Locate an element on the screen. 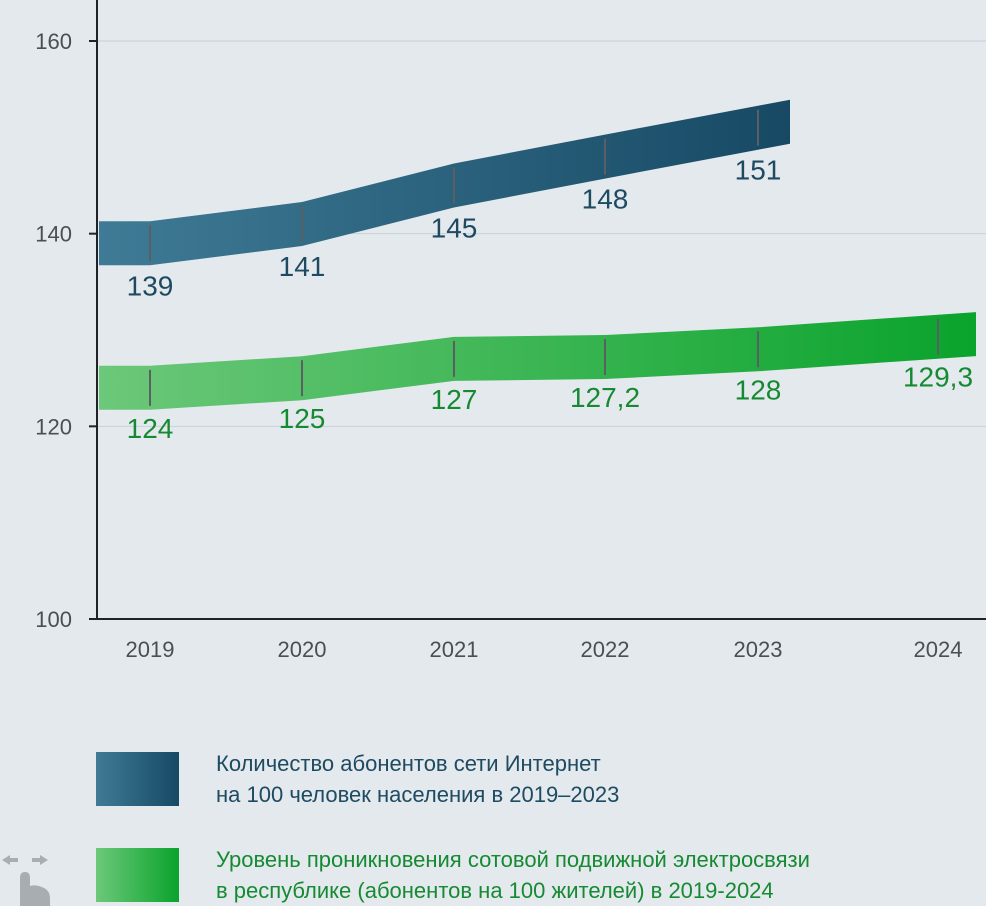 The width and height of the screenshot is (986, 906). y-tick-label: 140 is located at coordinates (53, 234).